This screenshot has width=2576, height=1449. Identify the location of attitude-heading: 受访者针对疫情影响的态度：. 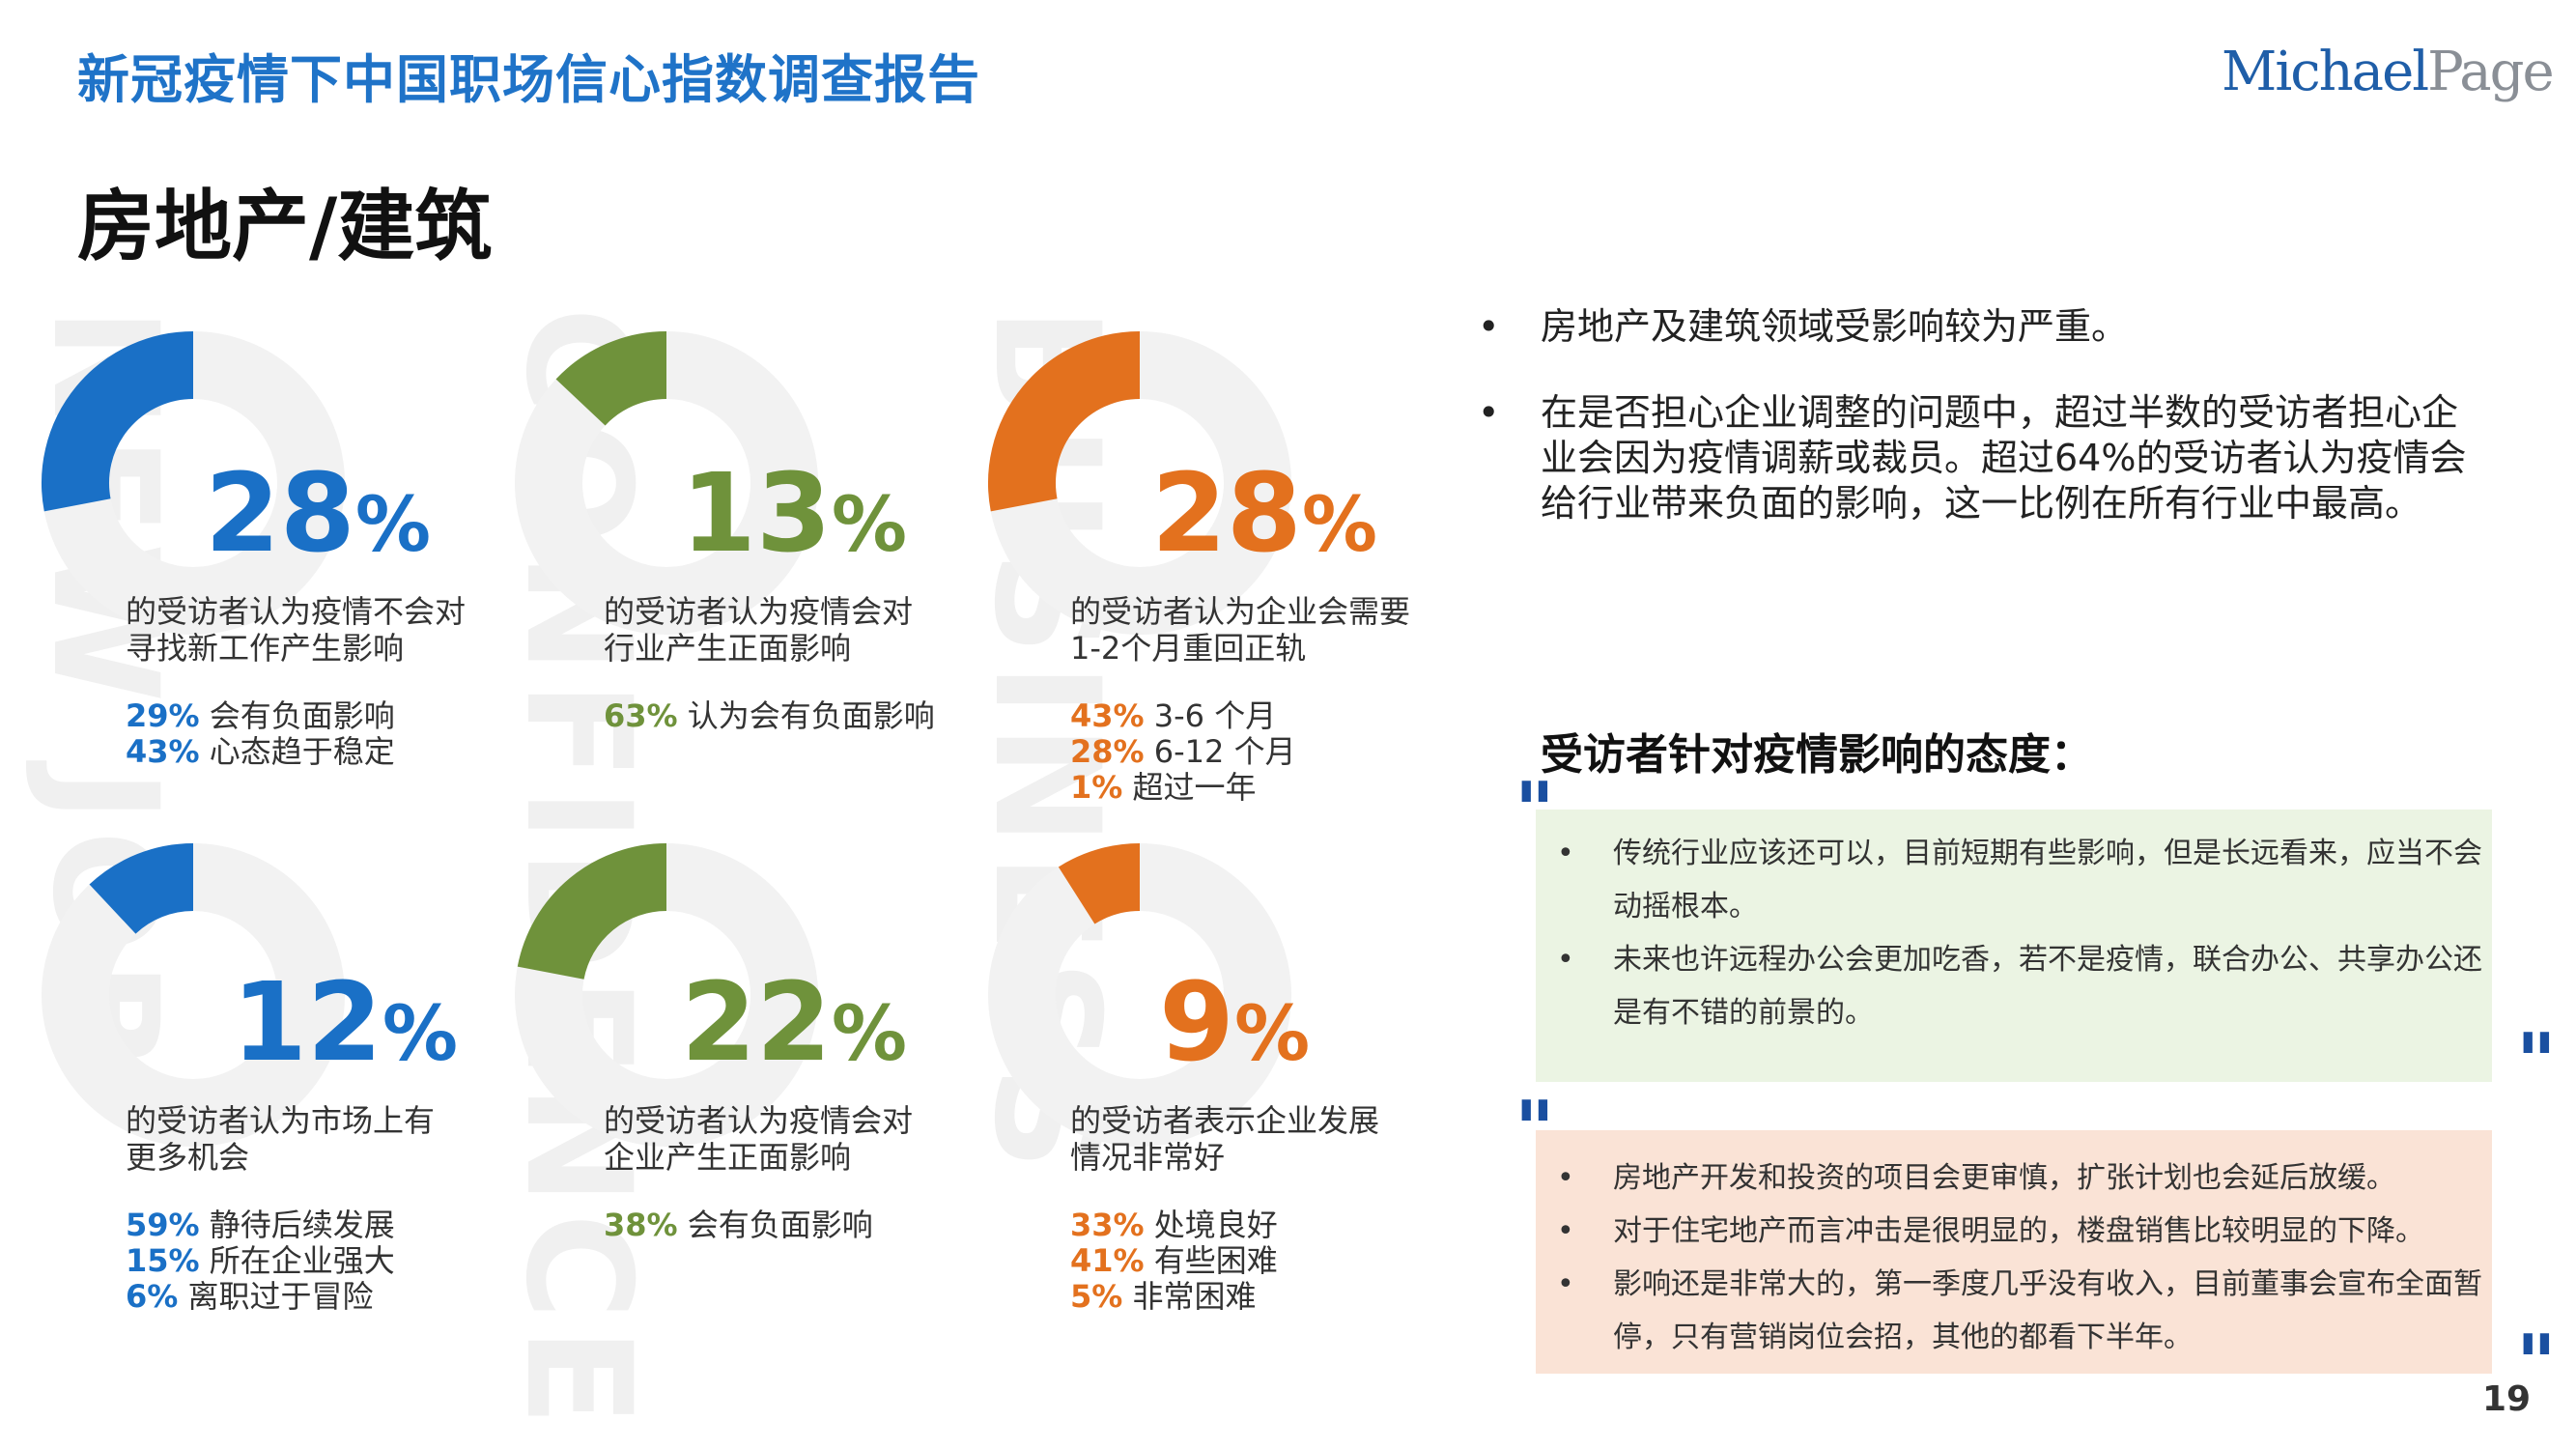
(1817, 755).